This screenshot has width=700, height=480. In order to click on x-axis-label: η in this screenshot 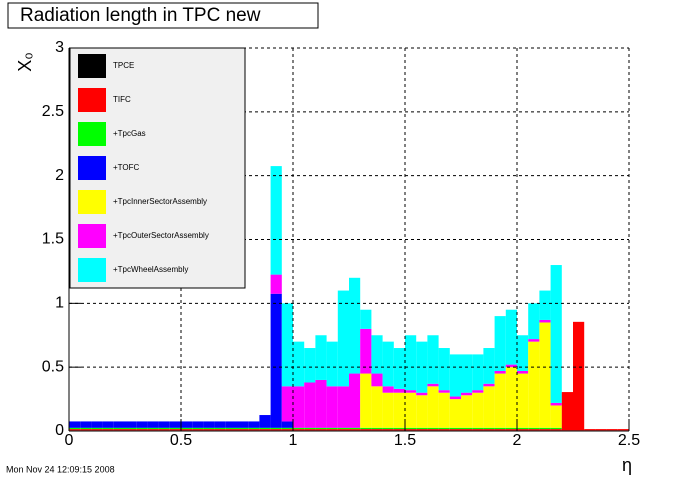, I will do `click(627, 465)`.